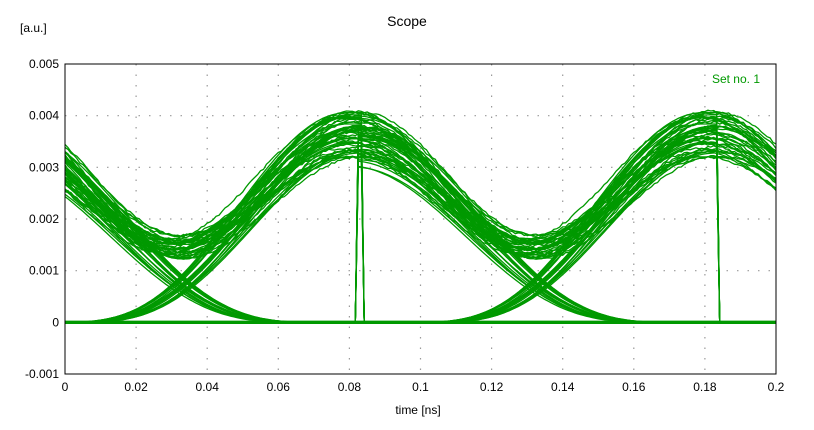 Image resolution: width=814 pixels, height=430 pixels. What do you see at coordinates (279, 387) in the screenshot?
I see `x-tick-label: 0.06` at bounding box center [279, 387].